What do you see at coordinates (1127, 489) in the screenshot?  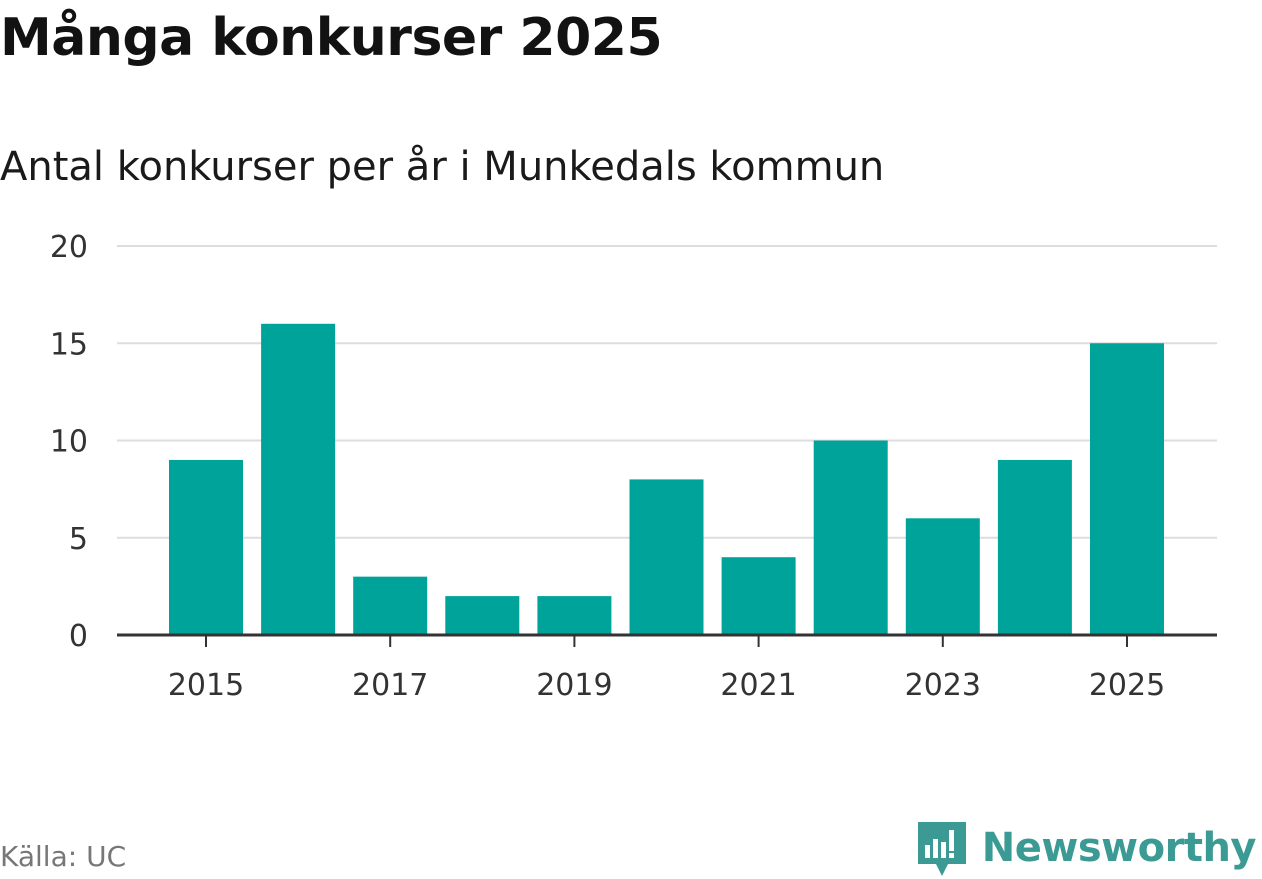 I see `bar-2025` at bounding box center [1127, 489].